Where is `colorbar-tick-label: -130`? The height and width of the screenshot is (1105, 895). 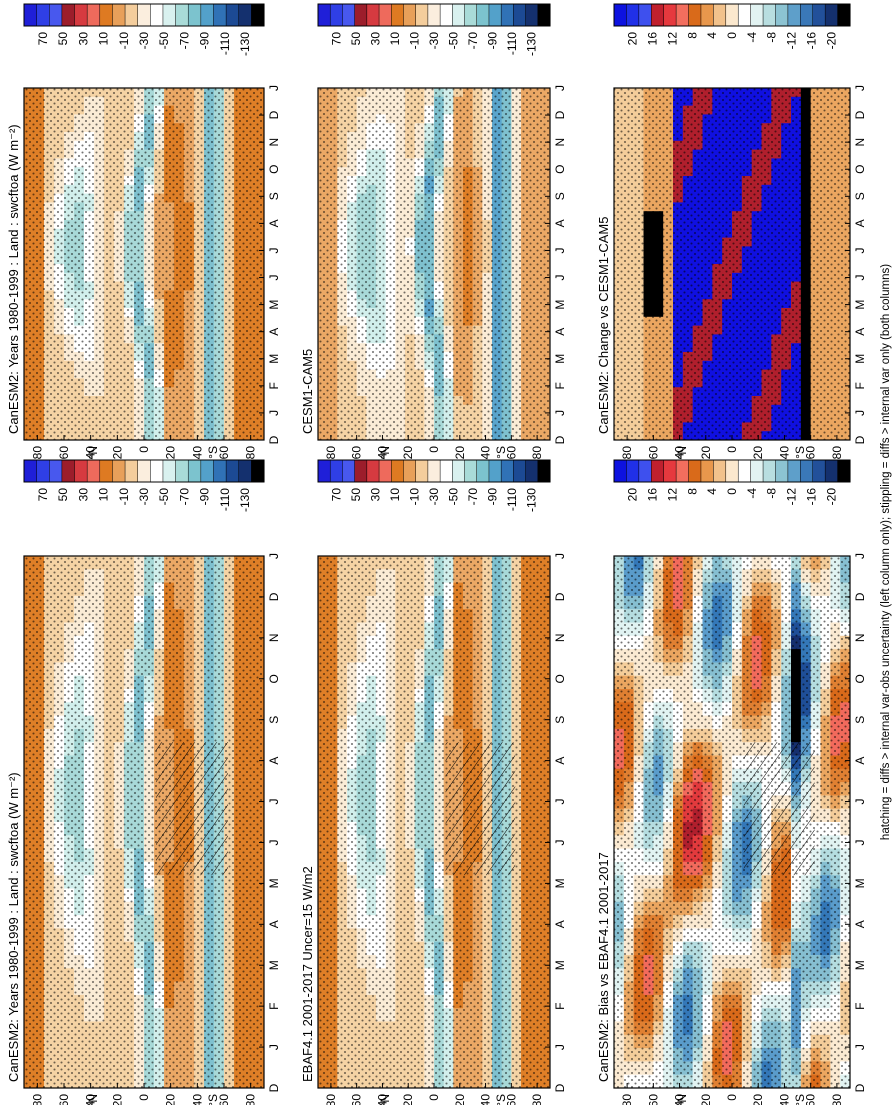 colorbar-tick-label: -130 is located at coordinates (245, 44).